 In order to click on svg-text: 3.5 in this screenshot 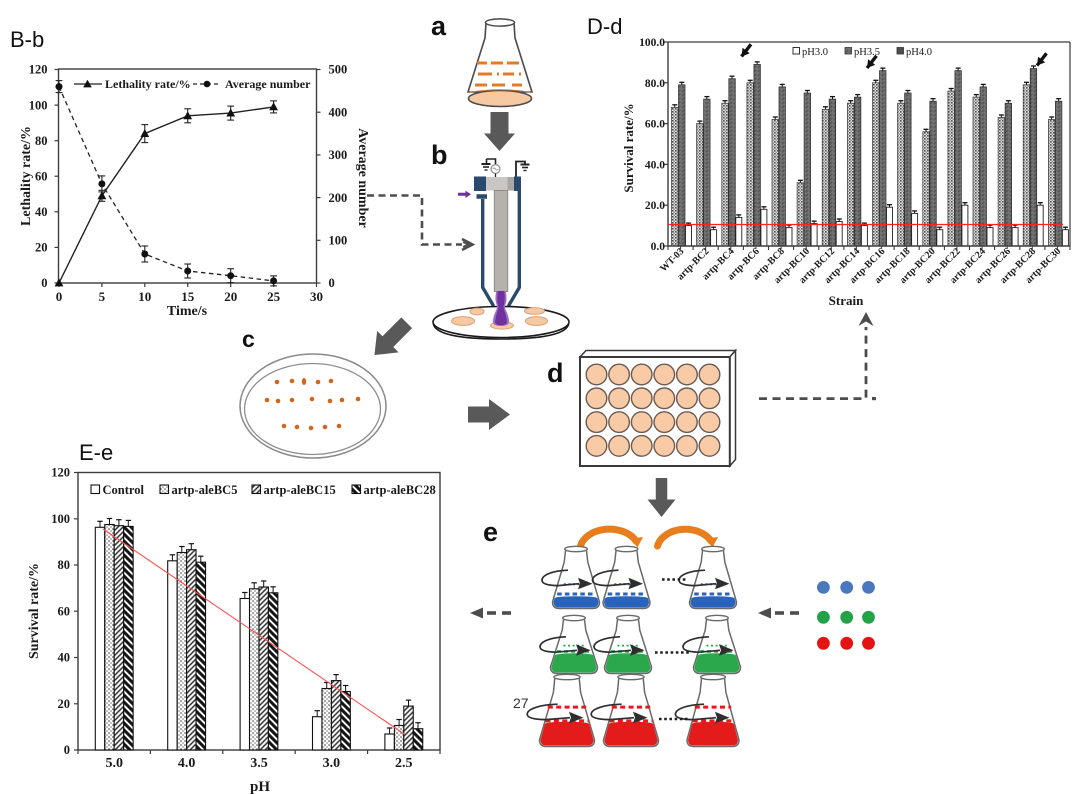, I will do `click(259, 763)`.